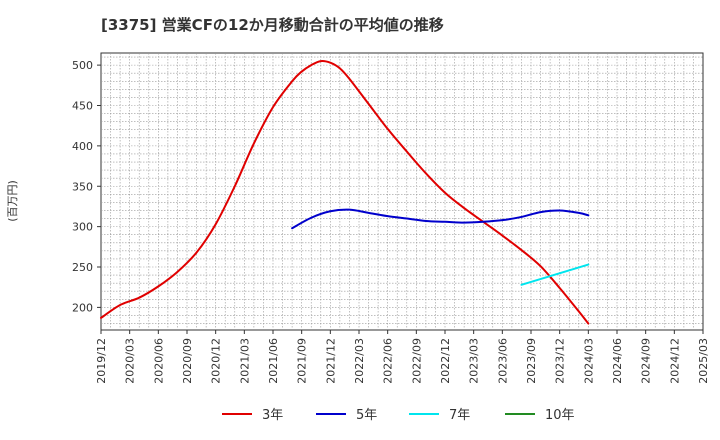 This screenshot has width=720, height=440. I want to click on x-tick-label: 2024/06, so click(617, 361).